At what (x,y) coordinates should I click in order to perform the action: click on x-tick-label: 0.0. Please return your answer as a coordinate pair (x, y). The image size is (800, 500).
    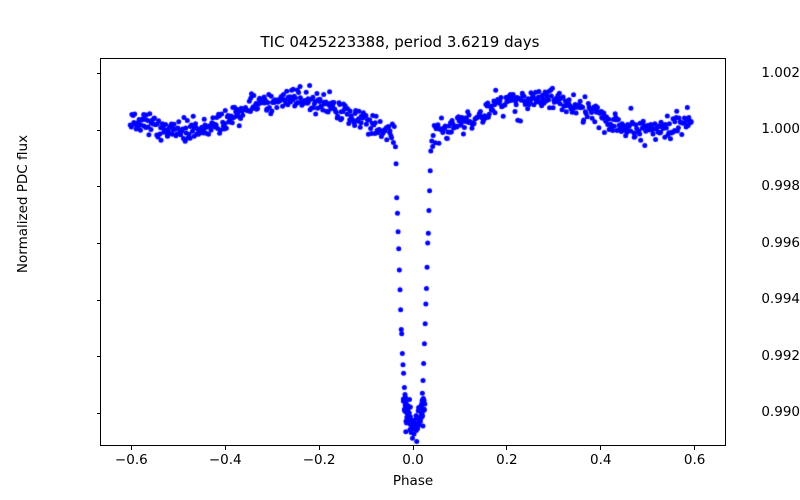
    Looking at the image, I should click on (413, 460).